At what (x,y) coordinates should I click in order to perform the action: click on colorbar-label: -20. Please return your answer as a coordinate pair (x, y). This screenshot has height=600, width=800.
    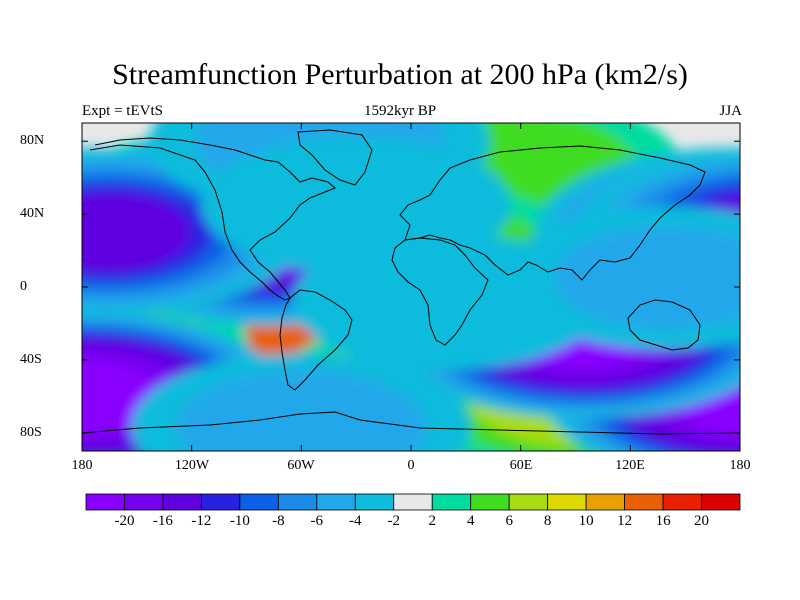
    Looking at the image, I should click on (124, 521).